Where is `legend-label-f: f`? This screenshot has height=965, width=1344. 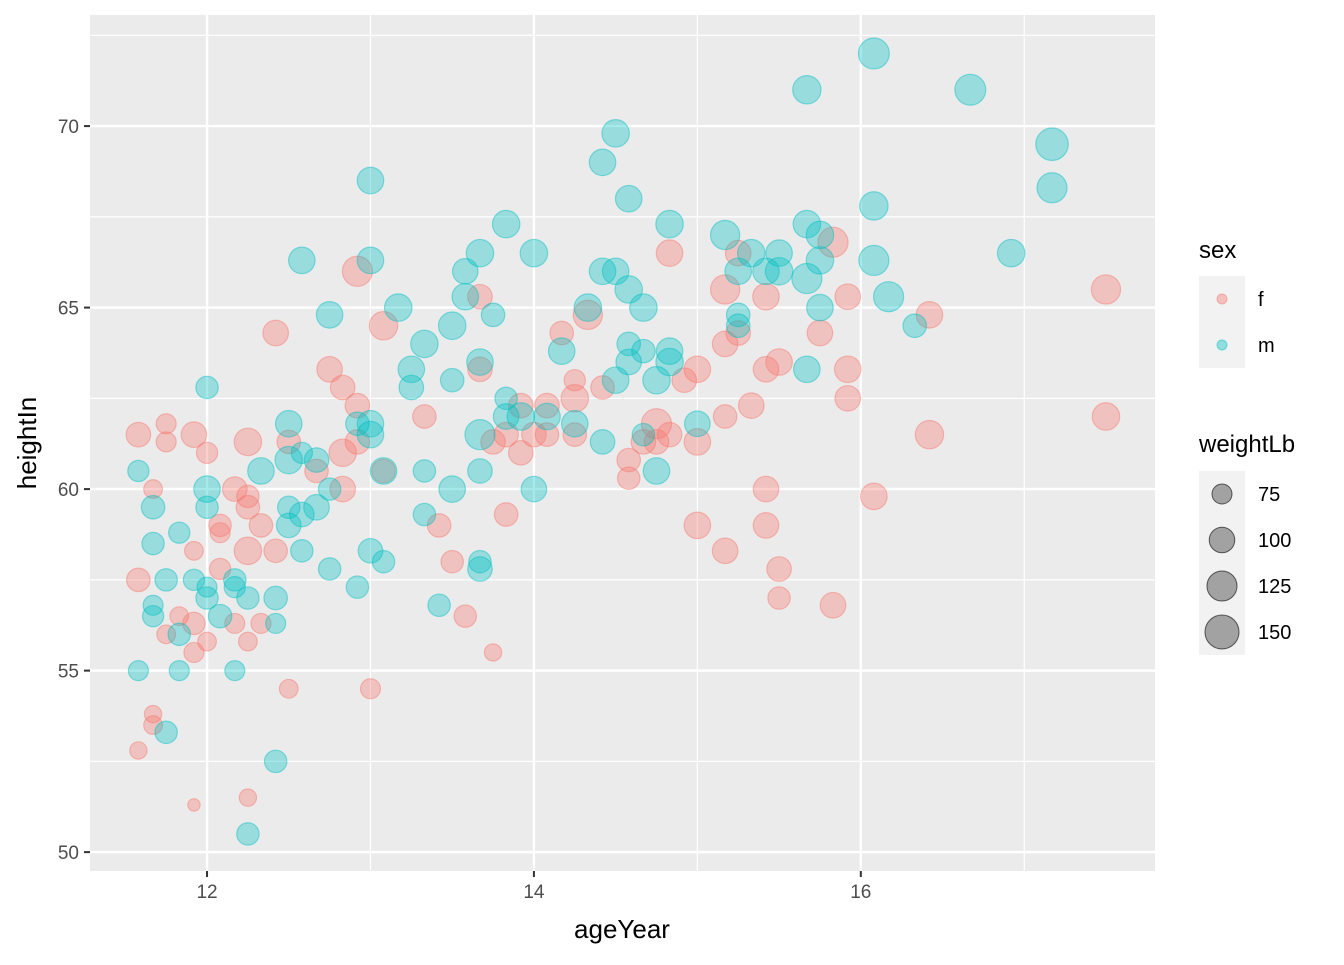 legend-label-f: f is located at coordinates (1261, 300).